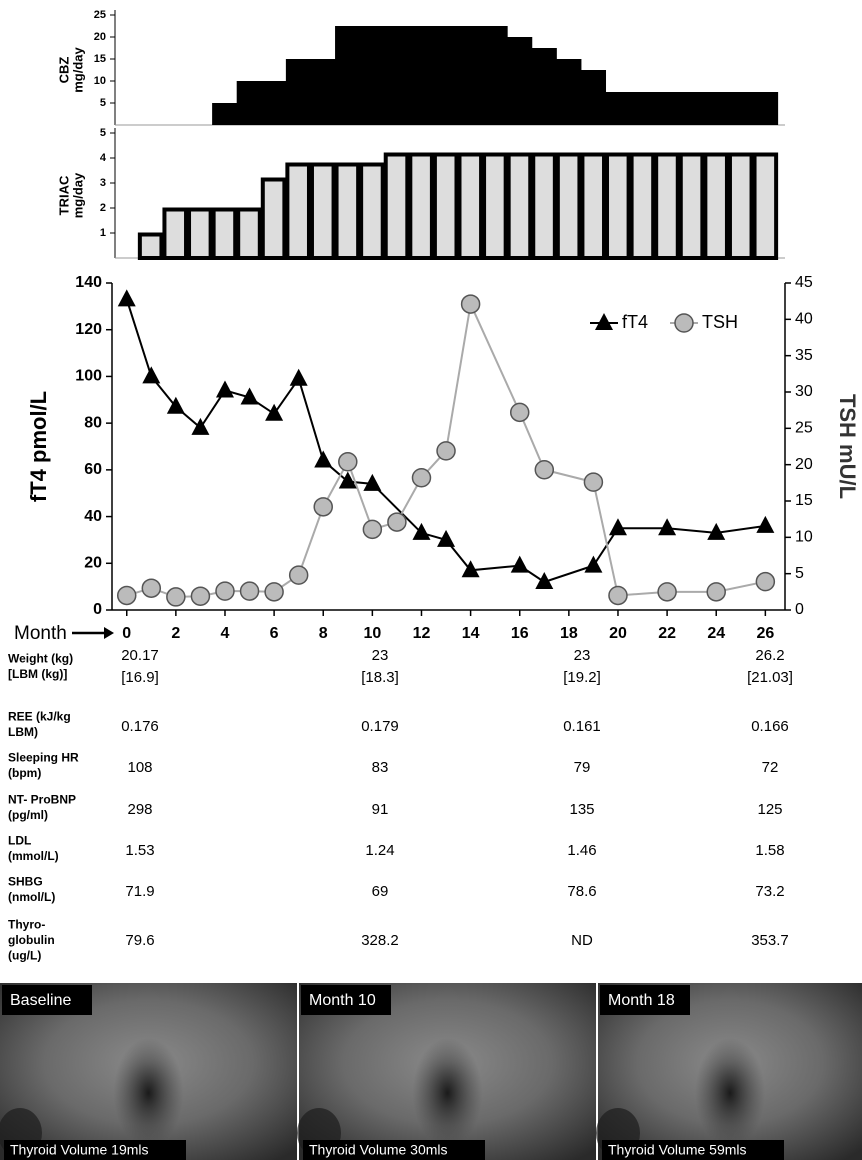  Describe the element at coordinates (645, 1000) in the screenshot. I see `image-label-bg` at that location.